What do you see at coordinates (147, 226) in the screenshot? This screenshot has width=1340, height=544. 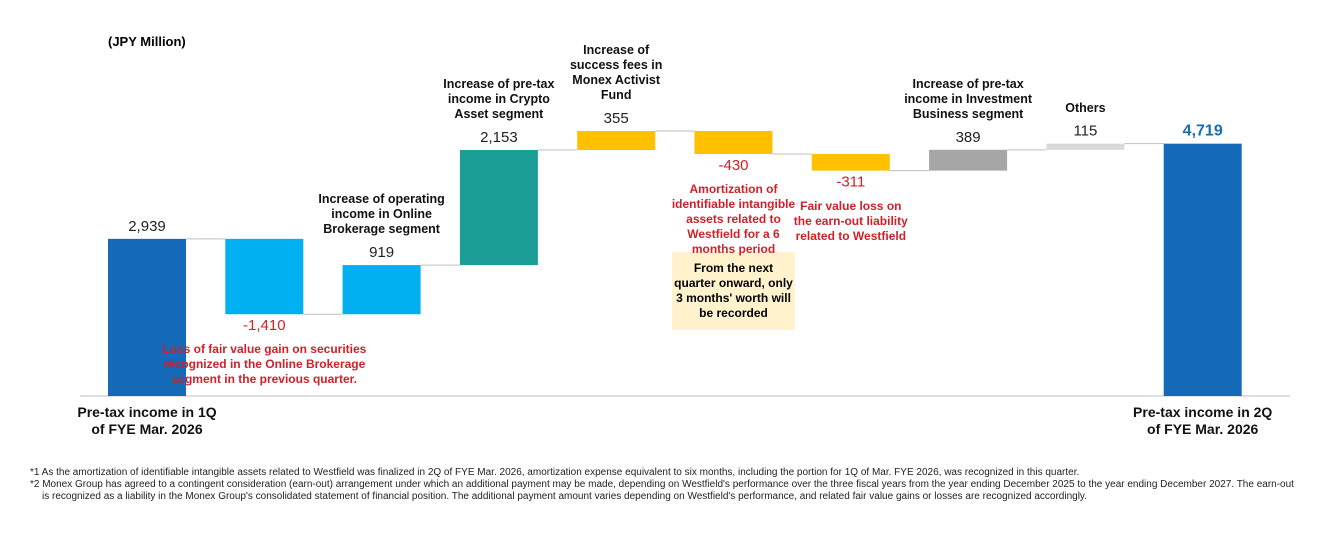 I see `value-label: 2,939` at bounding box center [147, 226].